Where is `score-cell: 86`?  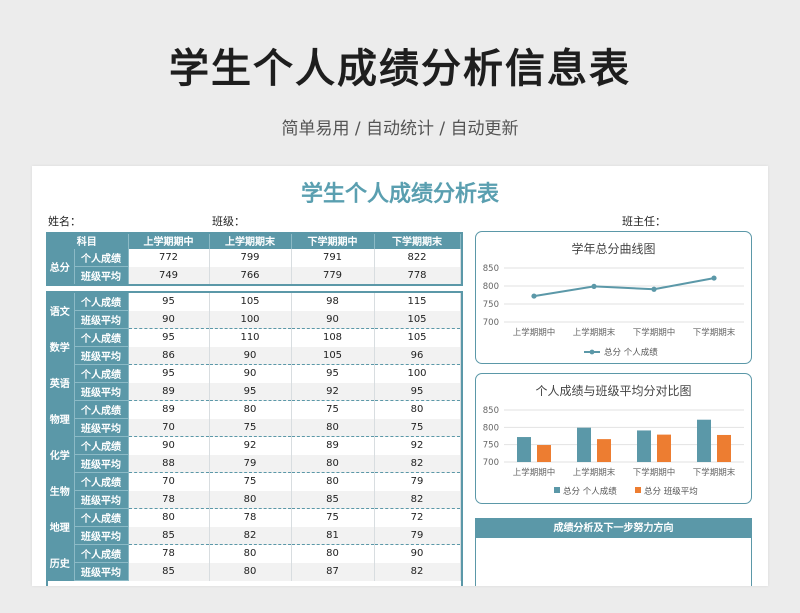 score-cell: 86 is located at coordinates (169, 355).